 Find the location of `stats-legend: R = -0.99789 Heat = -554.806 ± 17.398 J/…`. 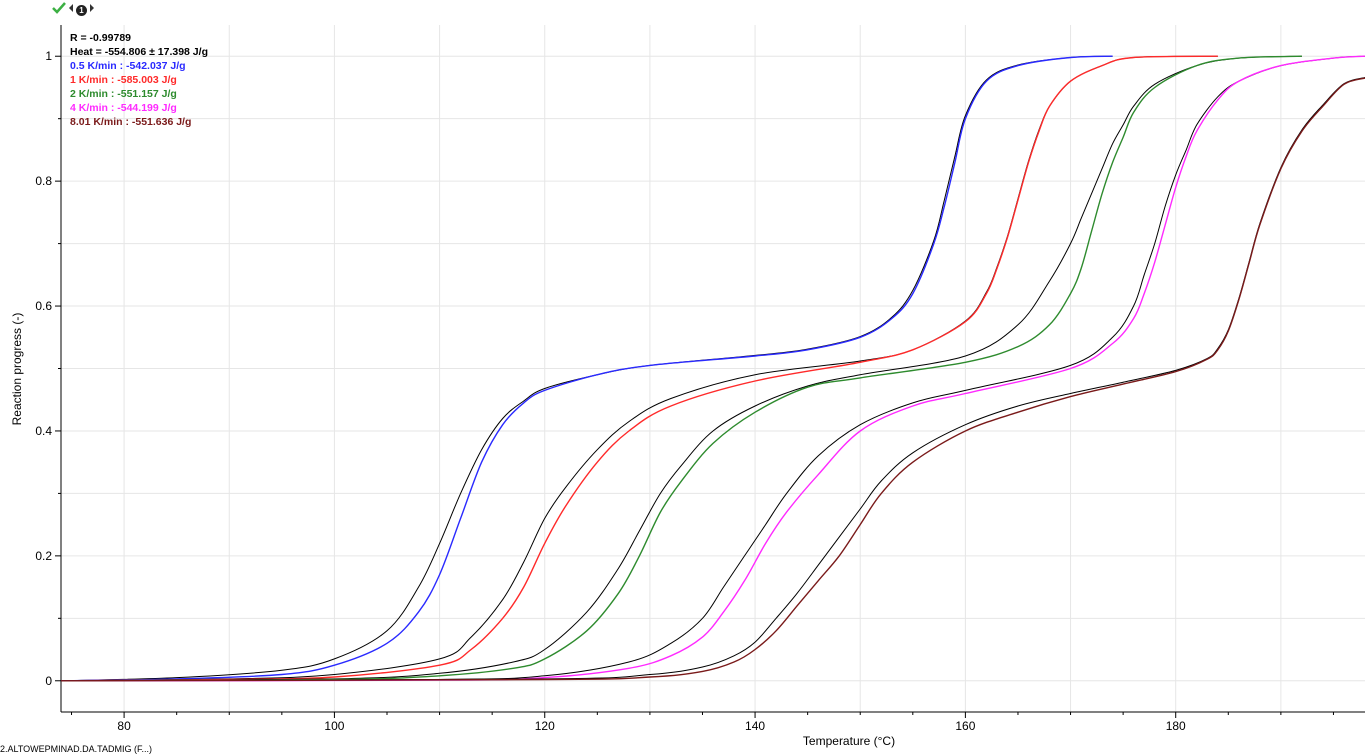

stats-legend: R = -0.99789 Heat = -554.806 ± 17.398 J/… is located at coordinates (139, 80).